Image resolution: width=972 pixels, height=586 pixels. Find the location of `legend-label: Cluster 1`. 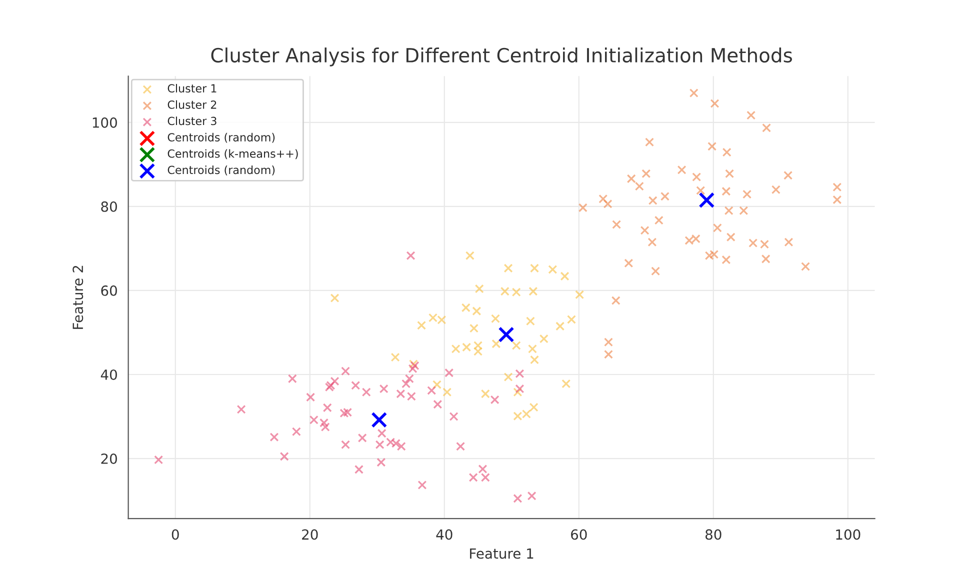

legend-label: Cluster 1 is located at coordinates (192, 88).